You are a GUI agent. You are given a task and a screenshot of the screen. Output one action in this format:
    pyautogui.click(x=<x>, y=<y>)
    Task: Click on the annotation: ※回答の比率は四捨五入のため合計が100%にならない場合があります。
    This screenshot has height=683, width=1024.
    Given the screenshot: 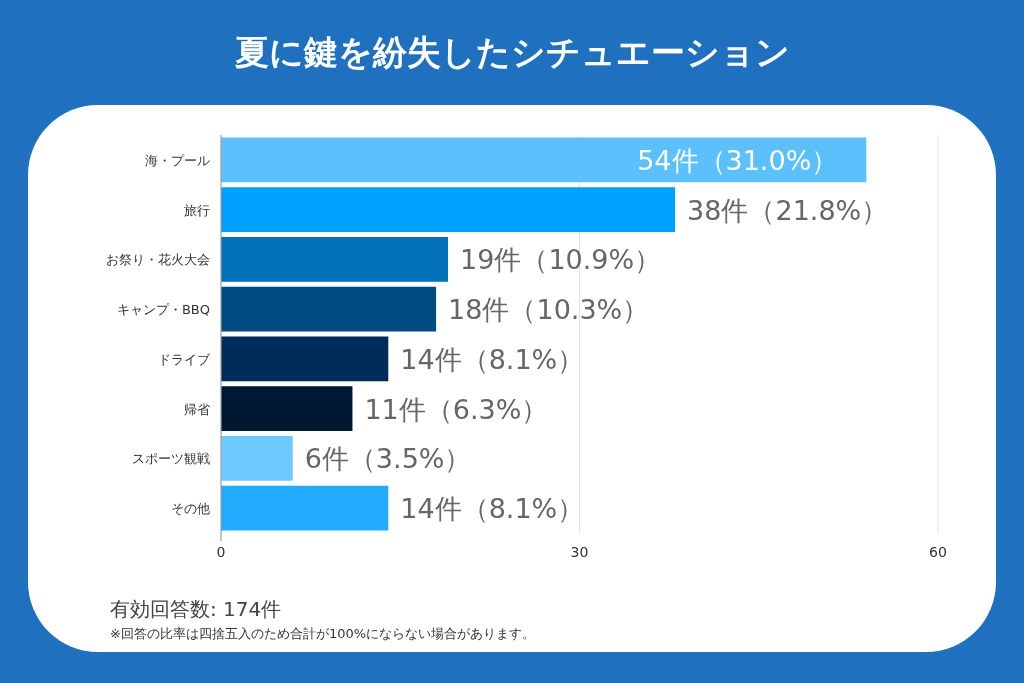 What is the action you would take?
    pyautogui.click(x=323, y=633)
    